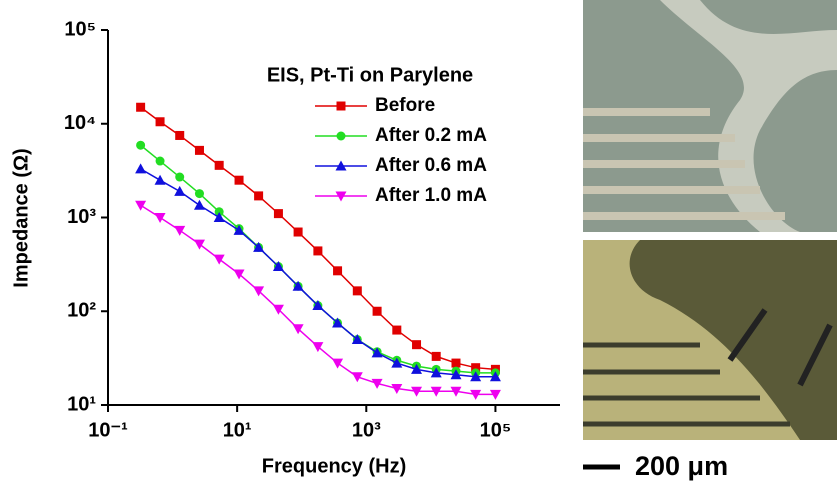 The width and height of the screenshot is (837, 486). Describe the element at coordinates (496, 430) in the screenshot. I see `x-tick-label: 10⁵` at that location.